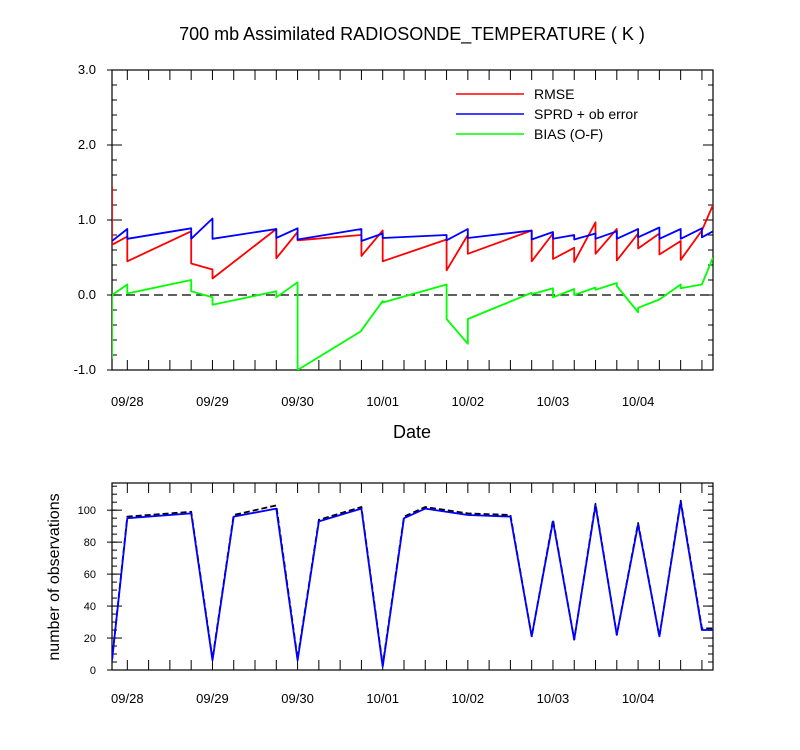 The width and height of the screenshot is (800, 750). I want to click on series-line-bias-o-f, so click(412, 313).